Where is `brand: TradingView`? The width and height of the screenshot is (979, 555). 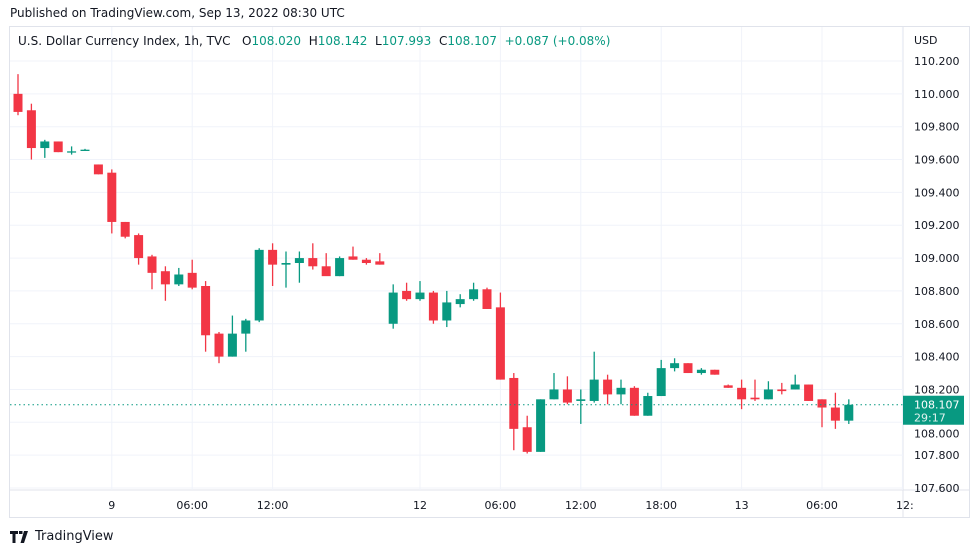 brand: TradingView is located at coordinates (62, 536).